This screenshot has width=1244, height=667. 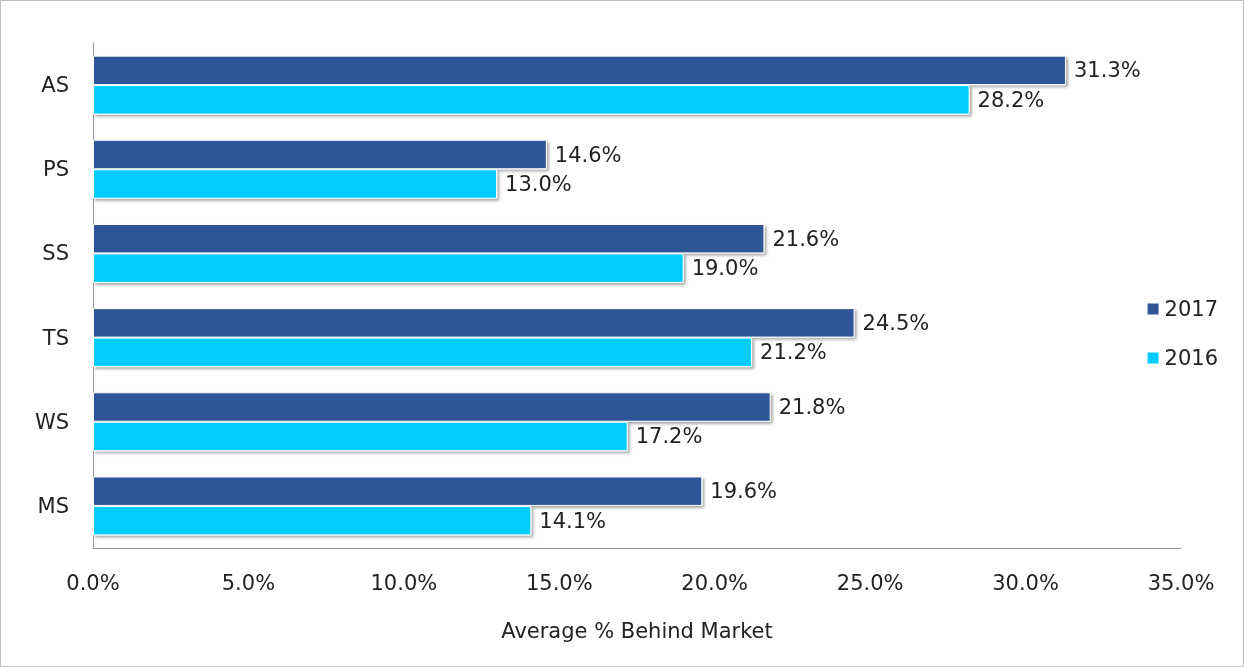 I want to click on y-tick-label: AS, so click(x=55, y=85).